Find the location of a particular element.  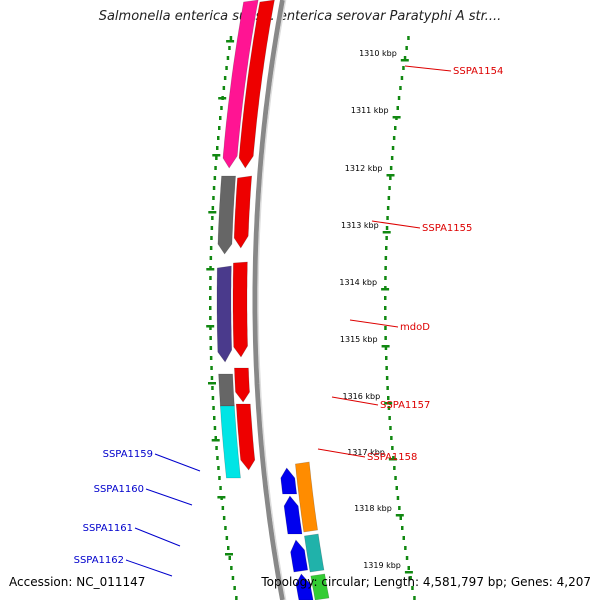

gene-label: SSPA1157 is located at coordinates (405, 405).